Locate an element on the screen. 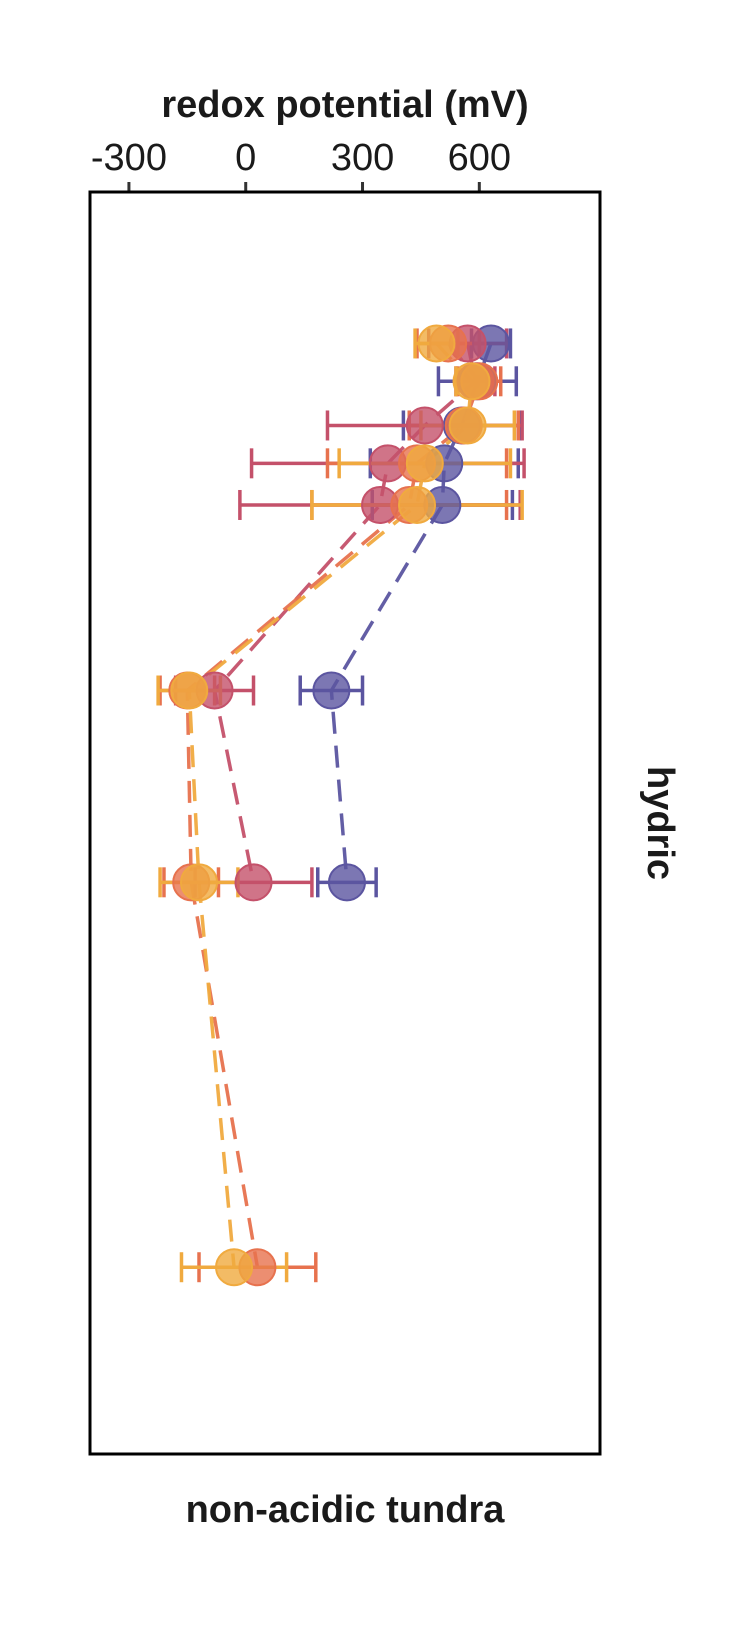 The height and width of the screenshot is (1650, 750). x-axis-ticks: -300 0 300 600 is located at coordinates (301, 164).